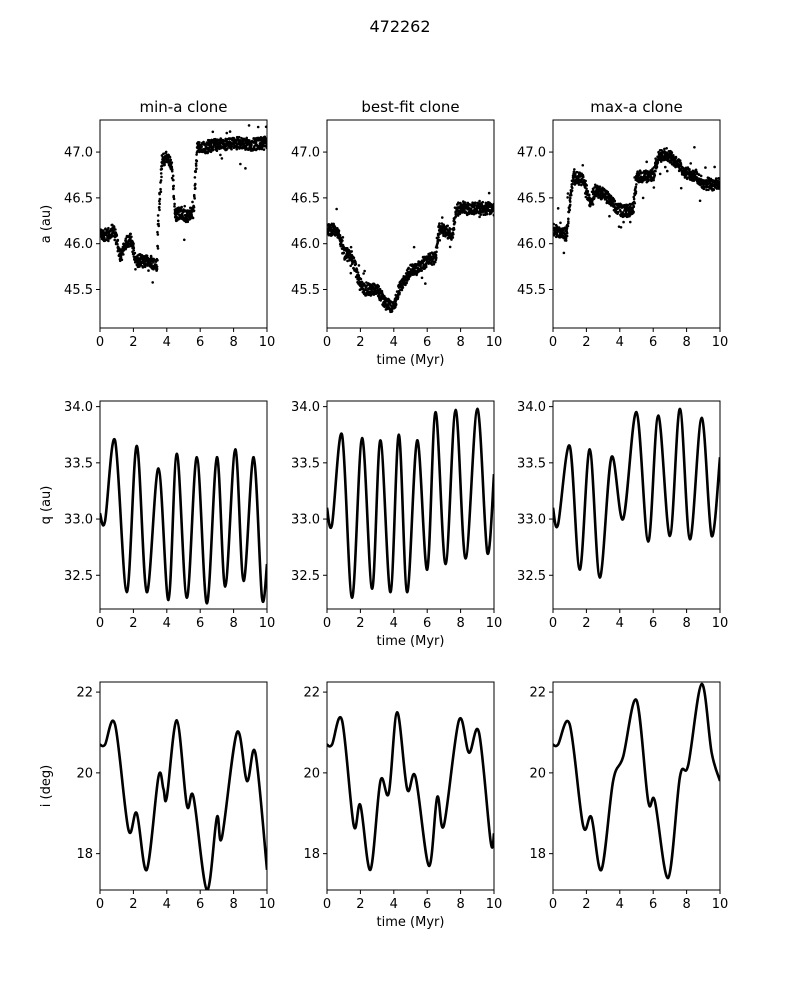 The image size is (800, 1000). Describe the element at coordinates (396, 524) in the screenshot. I see `subplot-1-1: 0 2 4 6 8 10 32.5 33.0 33.5 34.0 time (Myr)` at that location.